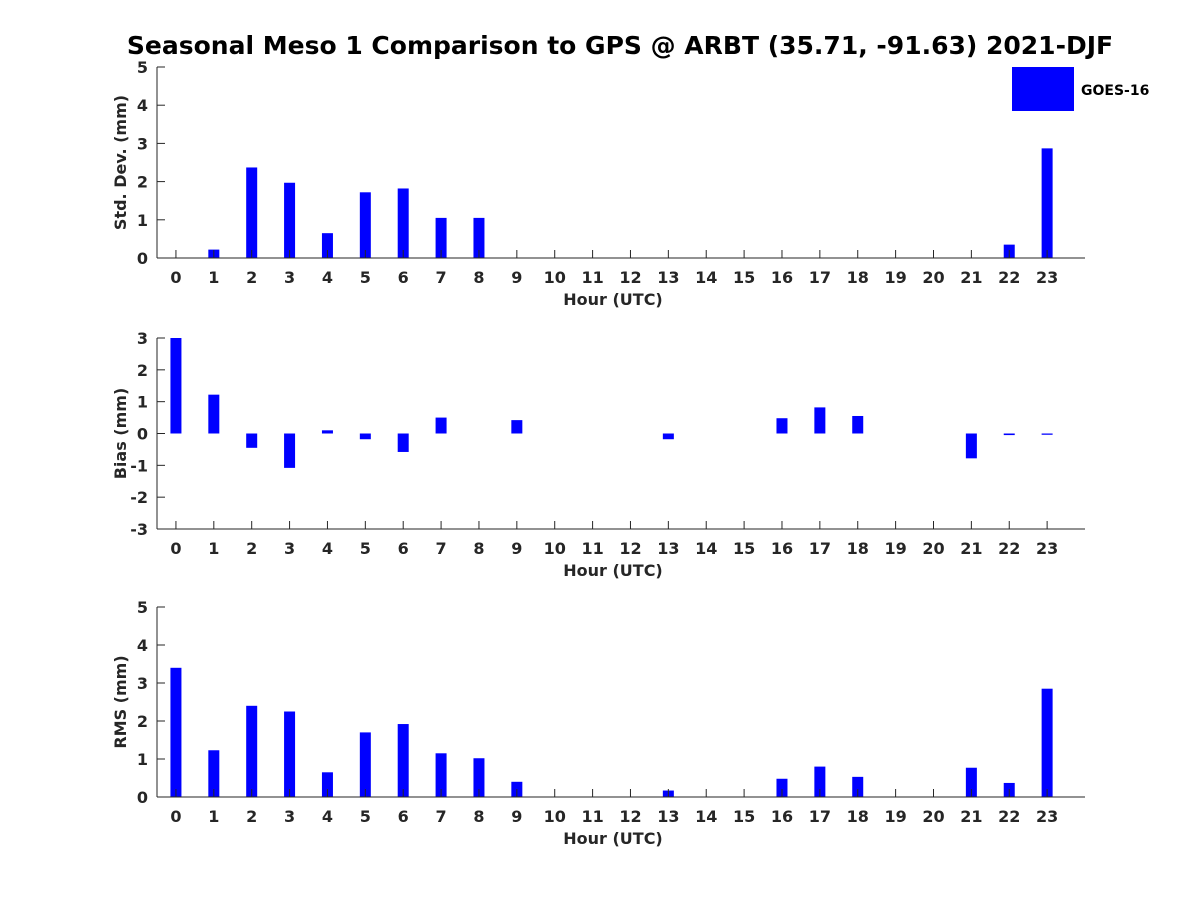 This screenshot has height=900, width=1200. What do you see at coordinates (668, 277) in the screenshot?
I see `x-tick-label-std-dev-13: 13` at bounding box center [668, 277].